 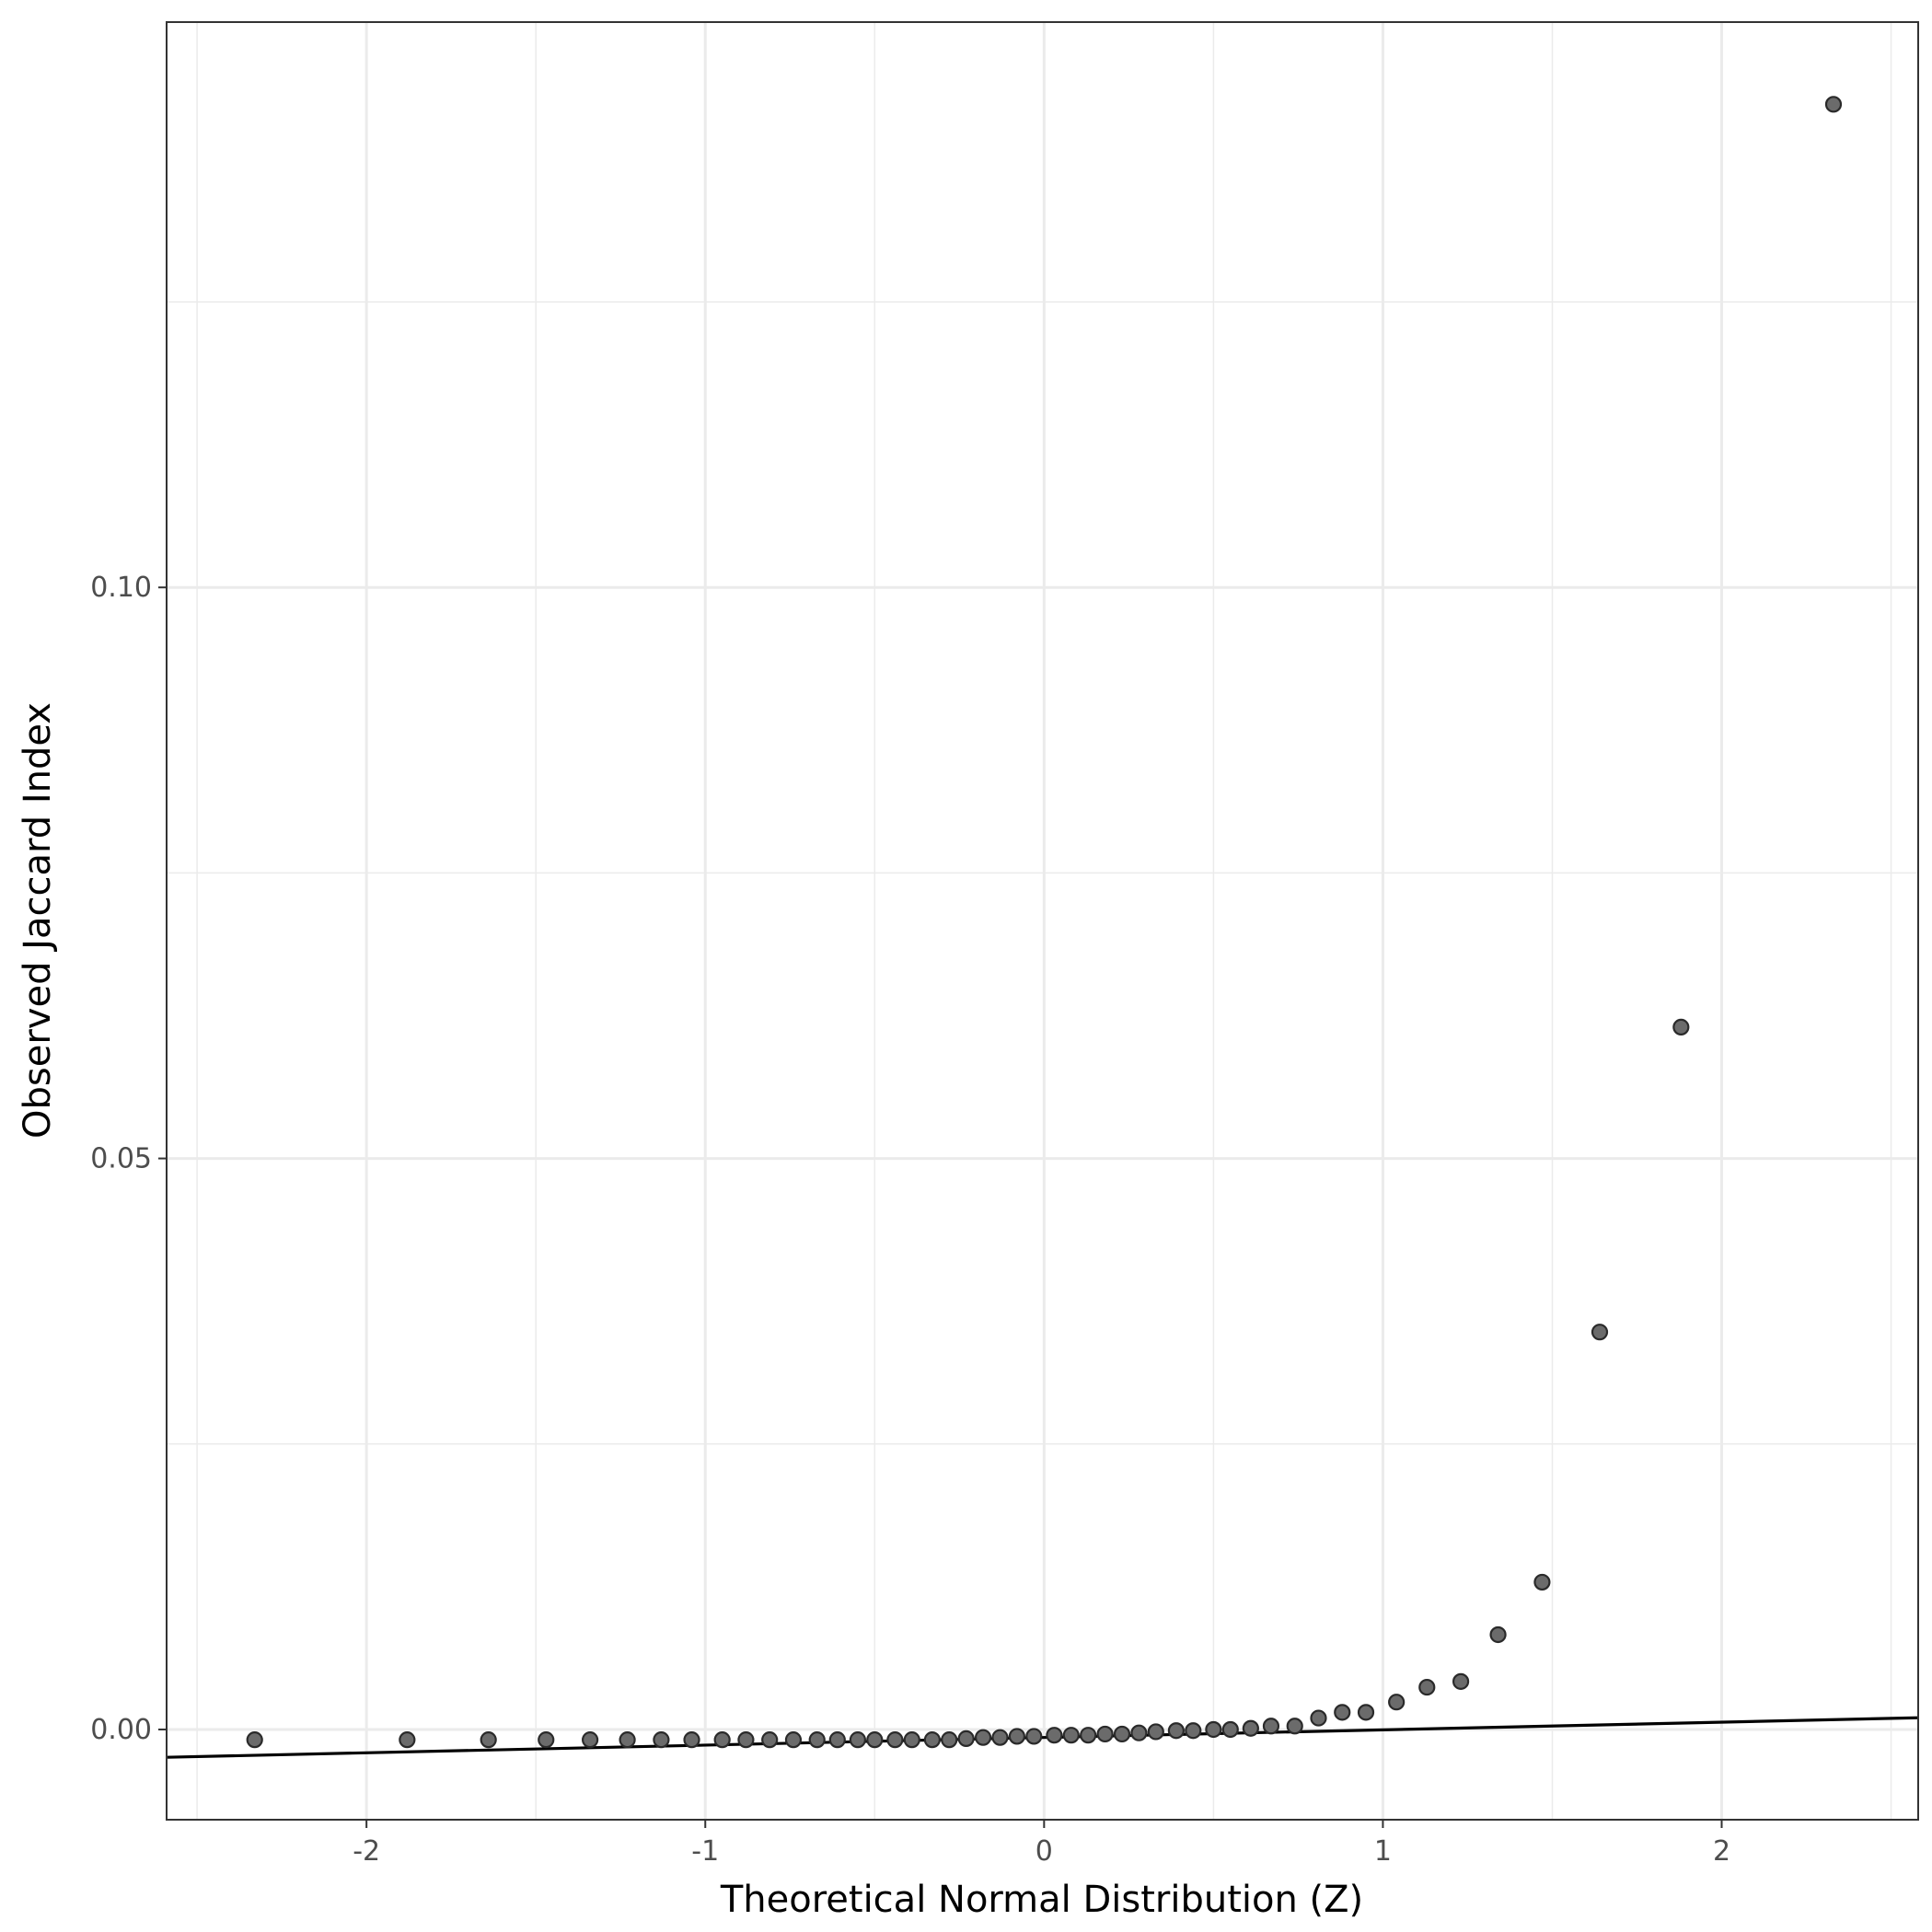 What do you see at coordinates (705, 1852) in the screenshot?
I see `x-tick-label: -1` at bounding box center [705, 1852].